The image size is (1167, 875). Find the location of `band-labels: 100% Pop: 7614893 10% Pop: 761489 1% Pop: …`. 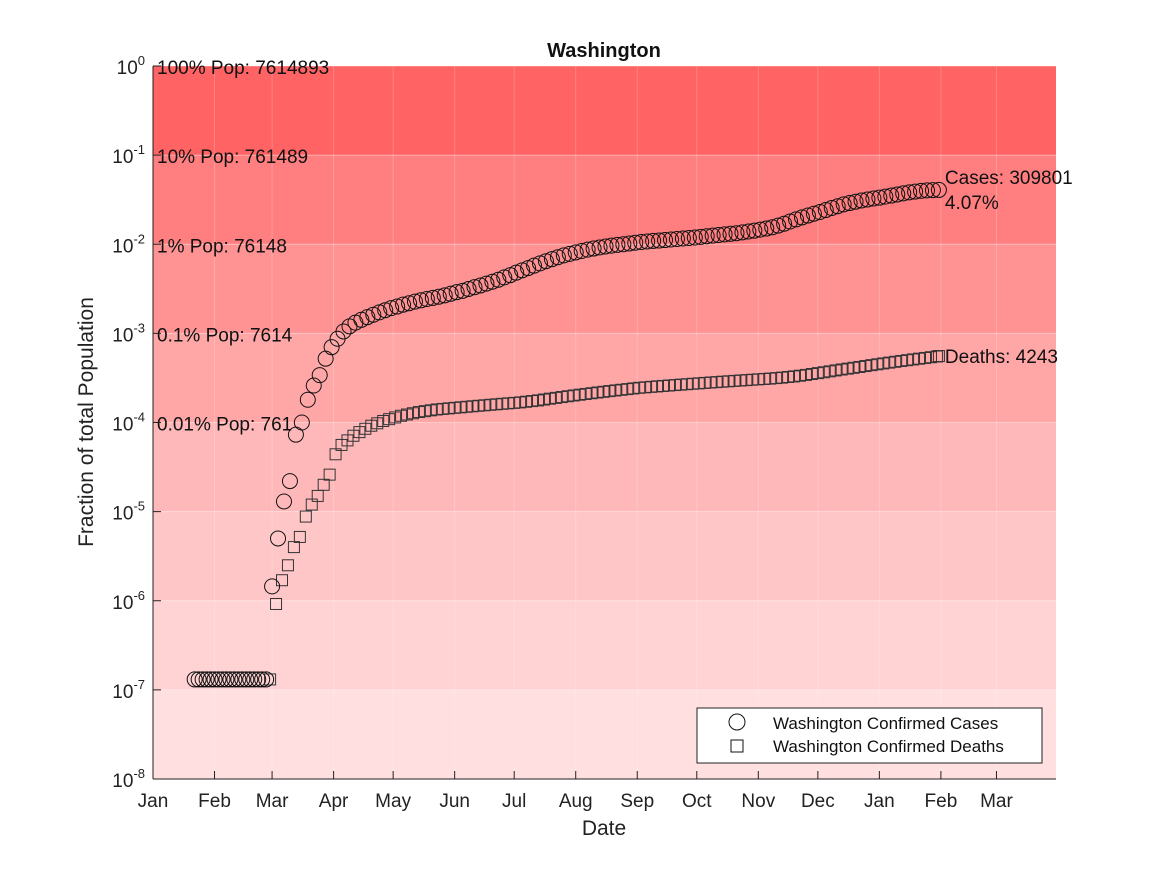

band-labels: 100% Pop: 7614893 10% Pop: 761489 1% Pop: … is located at coordinates (243, 247).